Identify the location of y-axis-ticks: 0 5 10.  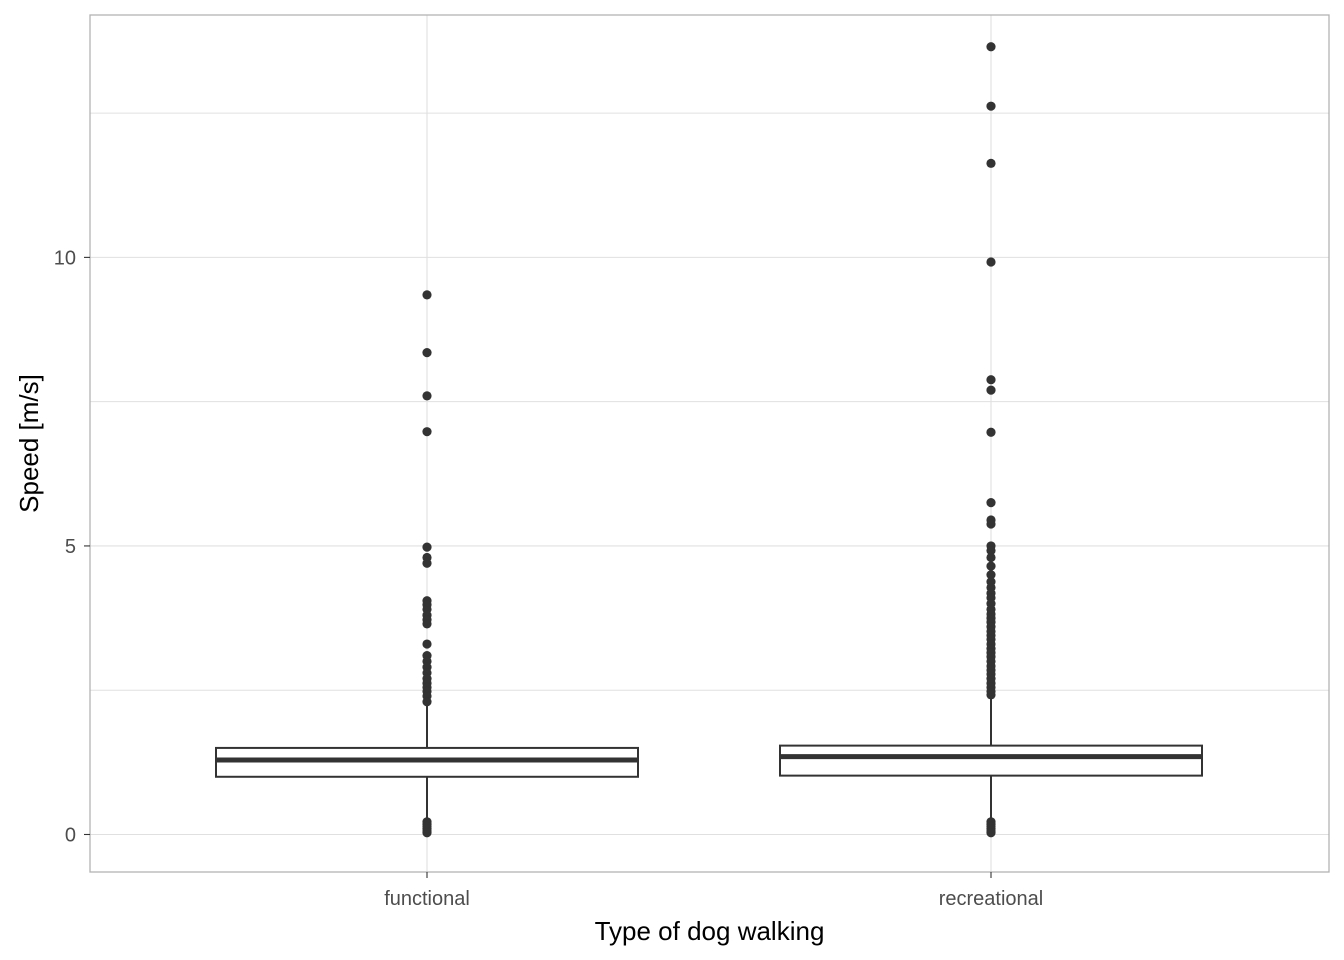
(72, 546).